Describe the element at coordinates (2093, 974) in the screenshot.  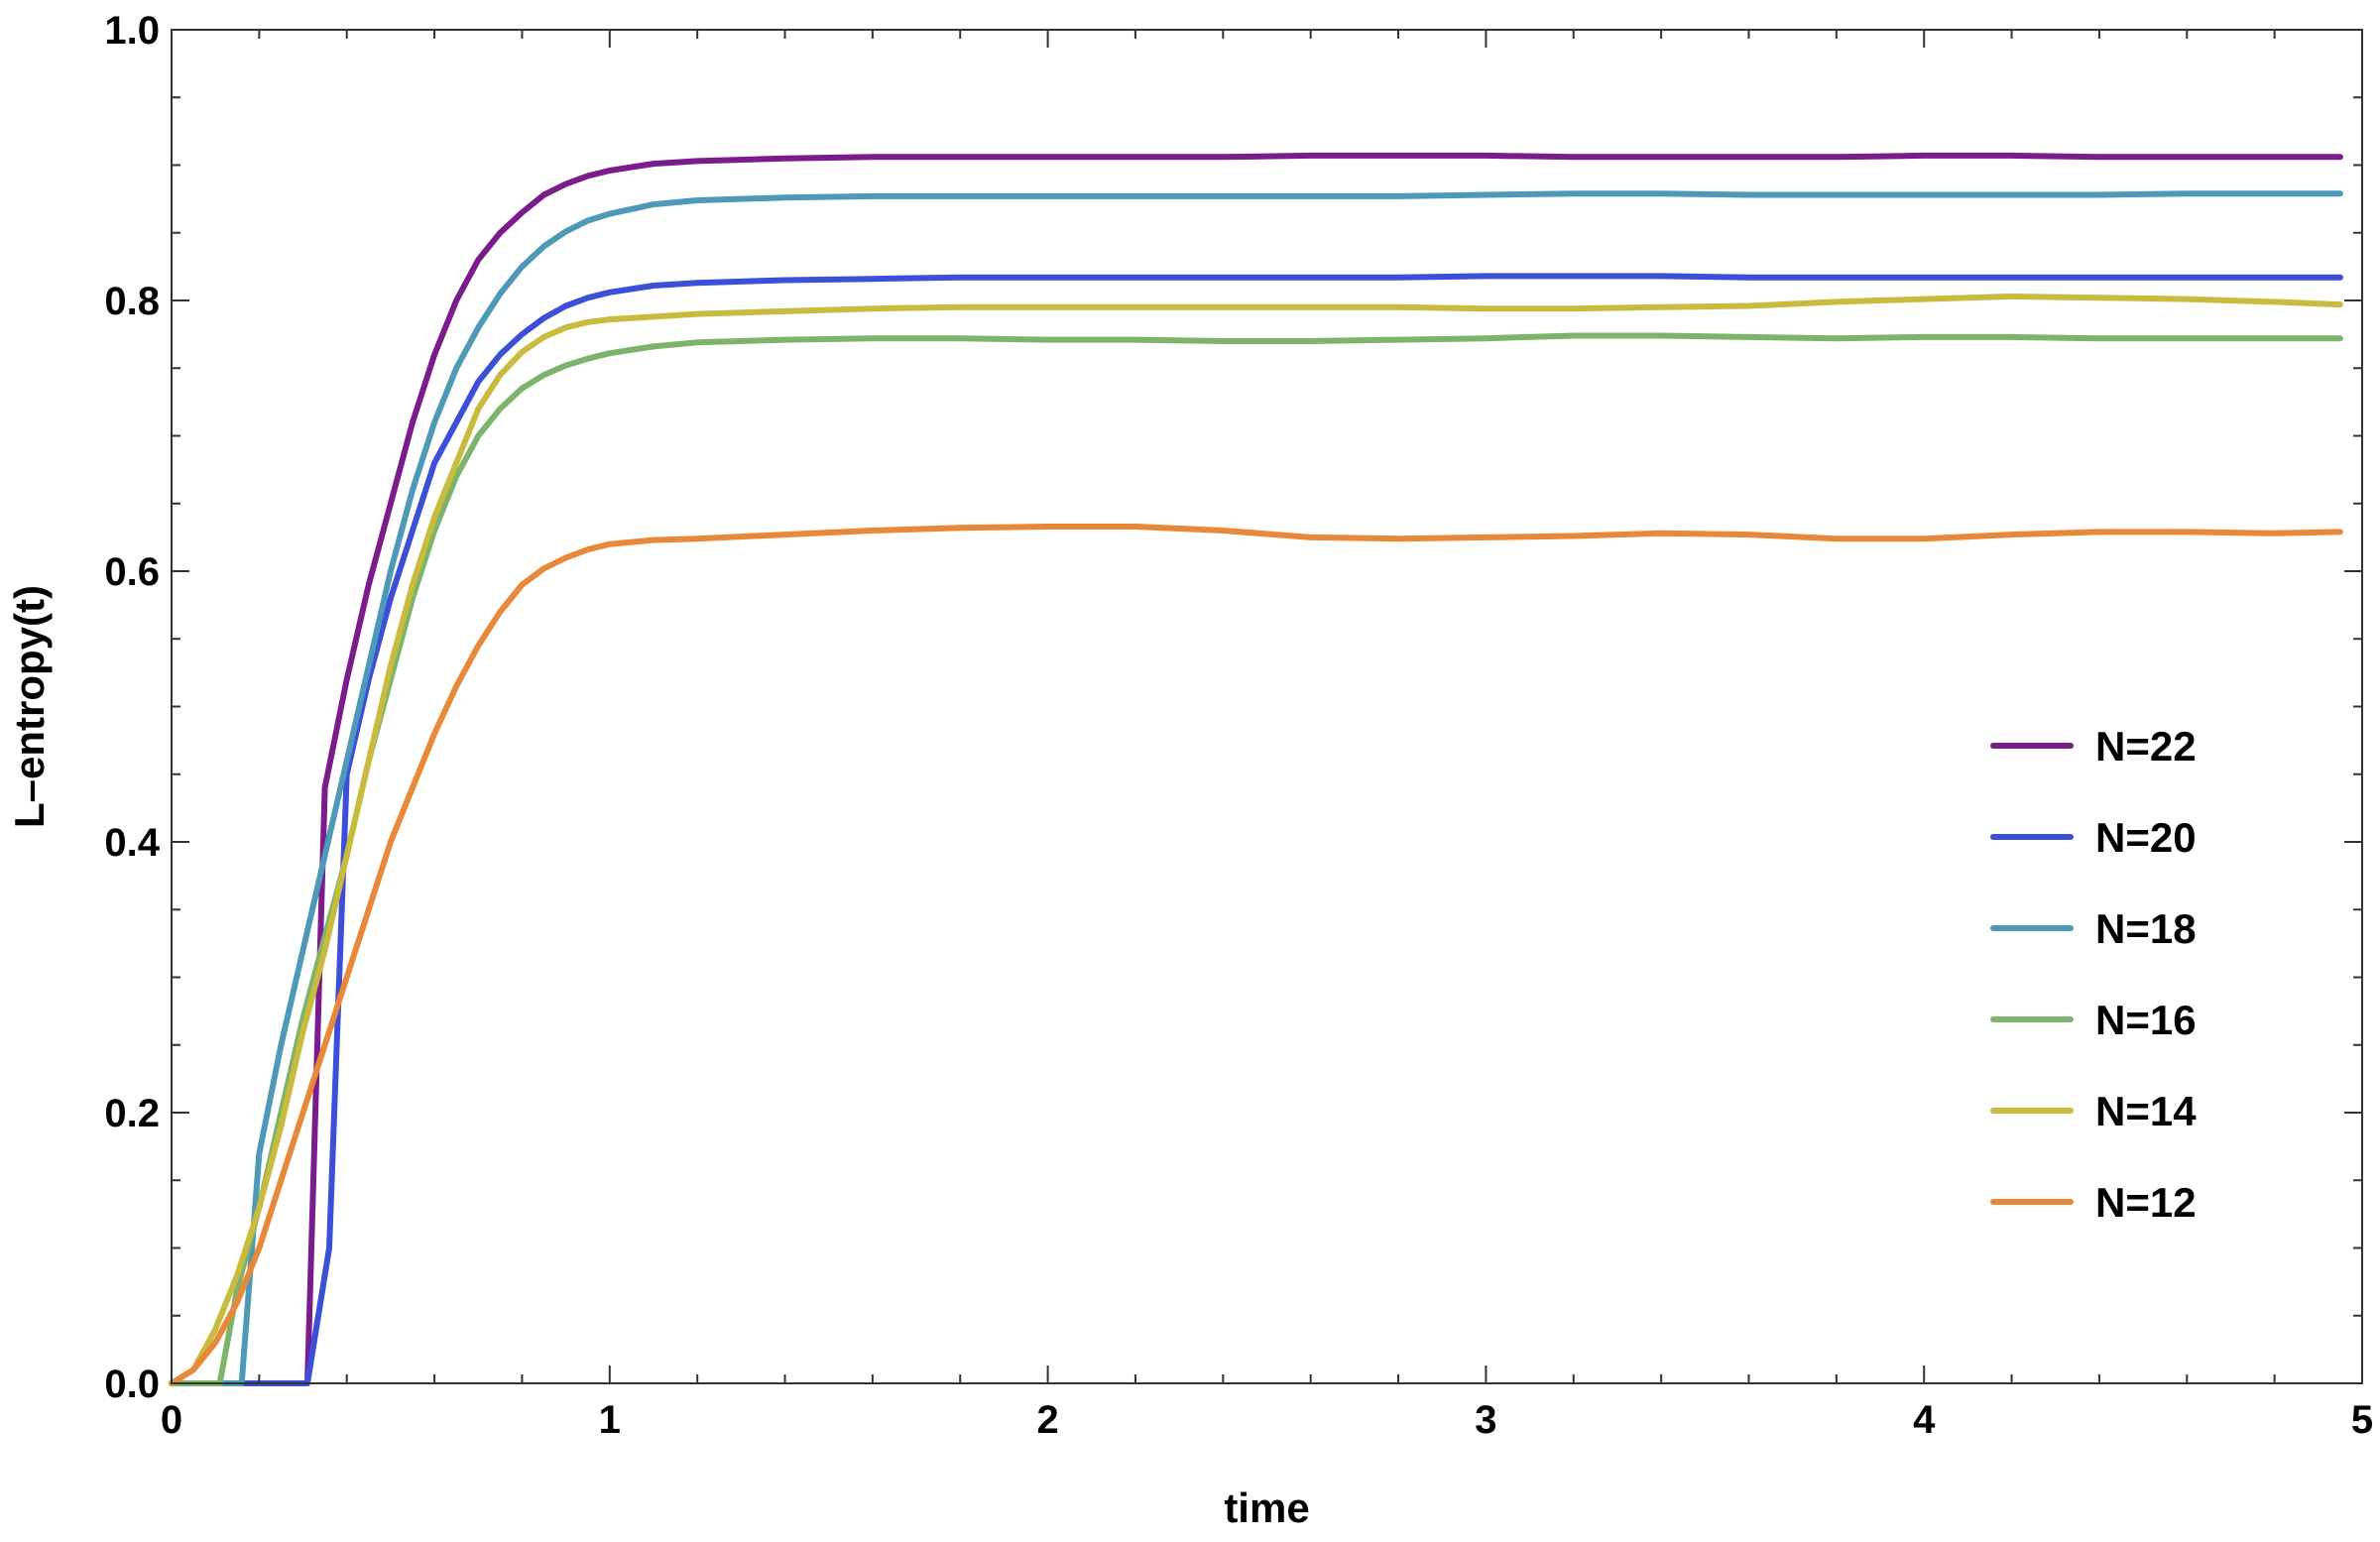
I see `legend: N=22 N=20 N=18 N=16 N=14 N=12` at that location.